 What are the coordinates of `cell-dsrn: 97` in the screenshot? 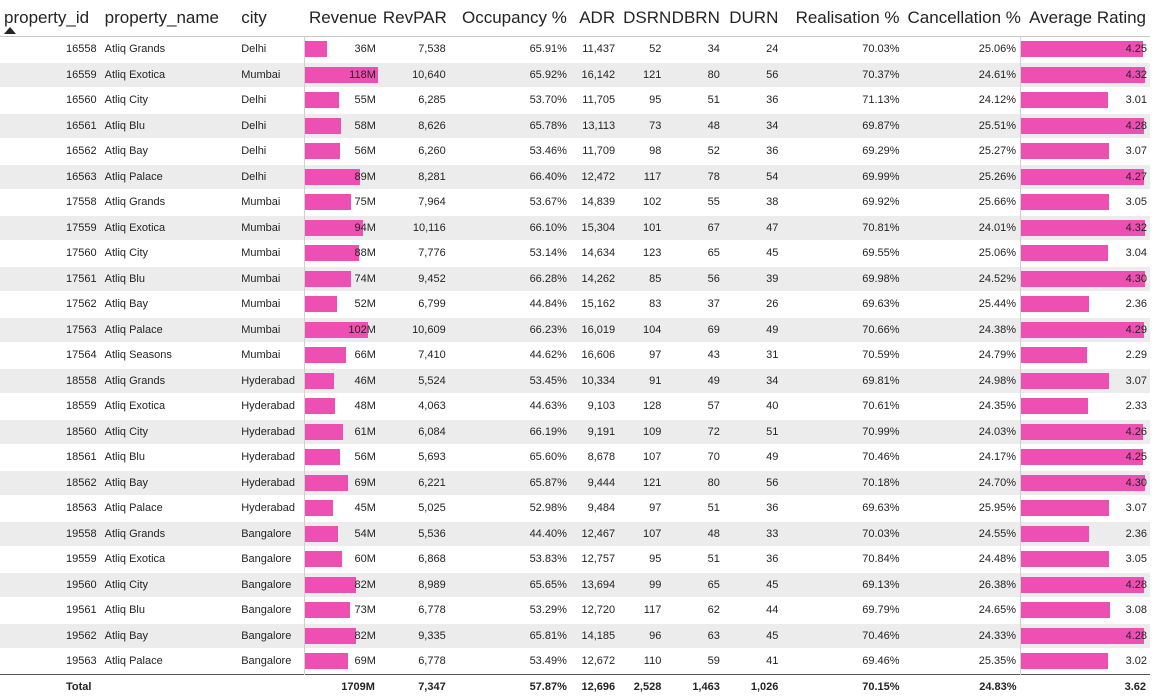 It's located at (642, 508).